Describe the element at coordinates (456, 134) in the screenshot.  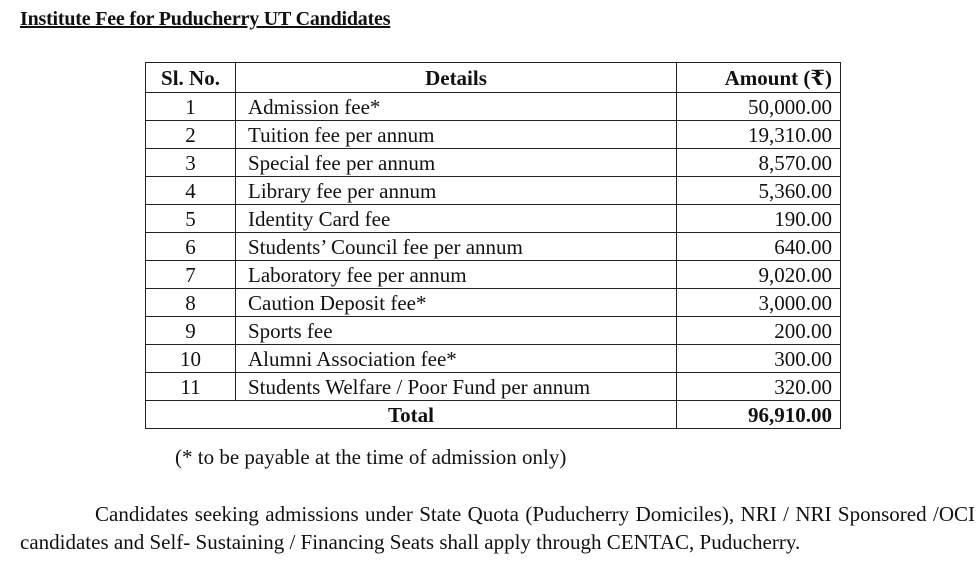
I see `details-cell: Tuition fee per annum` at that location.